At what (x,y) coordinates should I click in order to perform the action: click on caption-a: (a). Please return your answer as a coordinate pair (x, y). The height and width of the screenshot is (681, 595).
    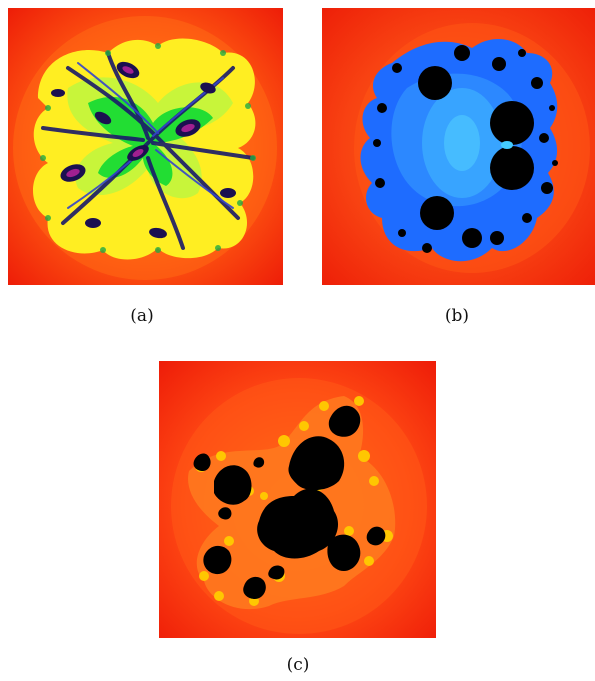
    Looking at the image, I should click on (142, 316).